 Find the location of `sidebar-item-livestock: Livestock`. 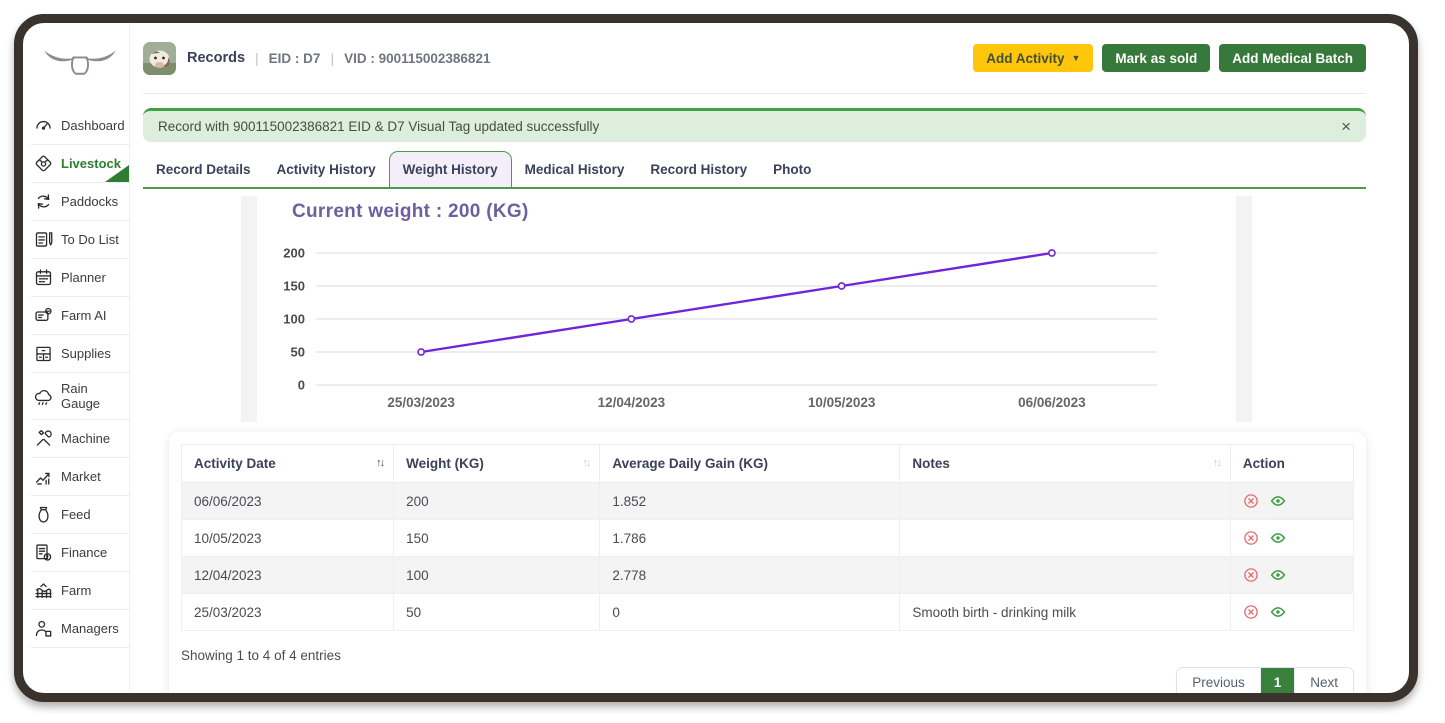

sidebar-item-livestock: Livestock is located at coordinates (80, 164).